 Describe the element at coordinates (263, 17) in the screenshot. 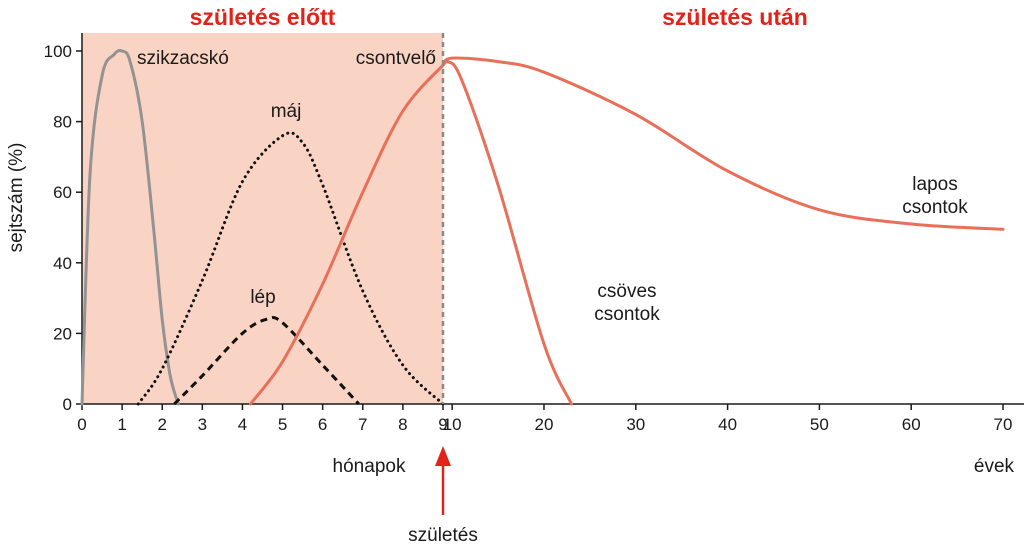

I see `prenatal-title: születés előtt` at that location.